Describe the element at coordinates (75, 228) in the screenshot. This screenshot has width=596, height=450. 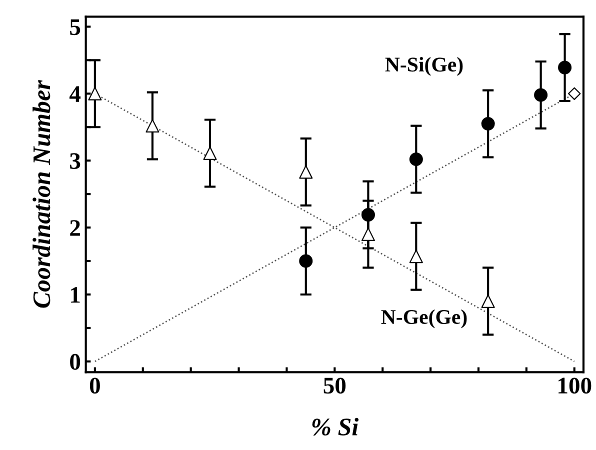
I see `y-tick-label: 2` at that location.